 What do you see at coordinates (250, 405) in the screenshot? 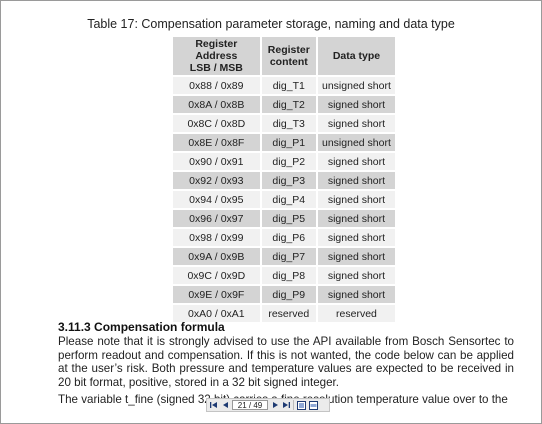
I see `page-number-input: 21 / 49` at bounding box center [250, 405].